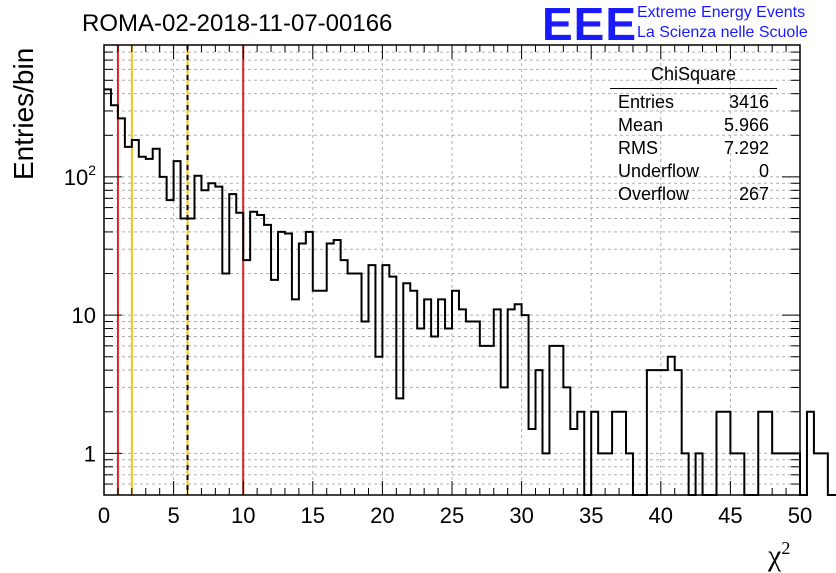 This screenshot has width=836, height=573. Describe the element at coordinates (590, 25) in the screenshot. I see `eee-logo: EEE` at that location.